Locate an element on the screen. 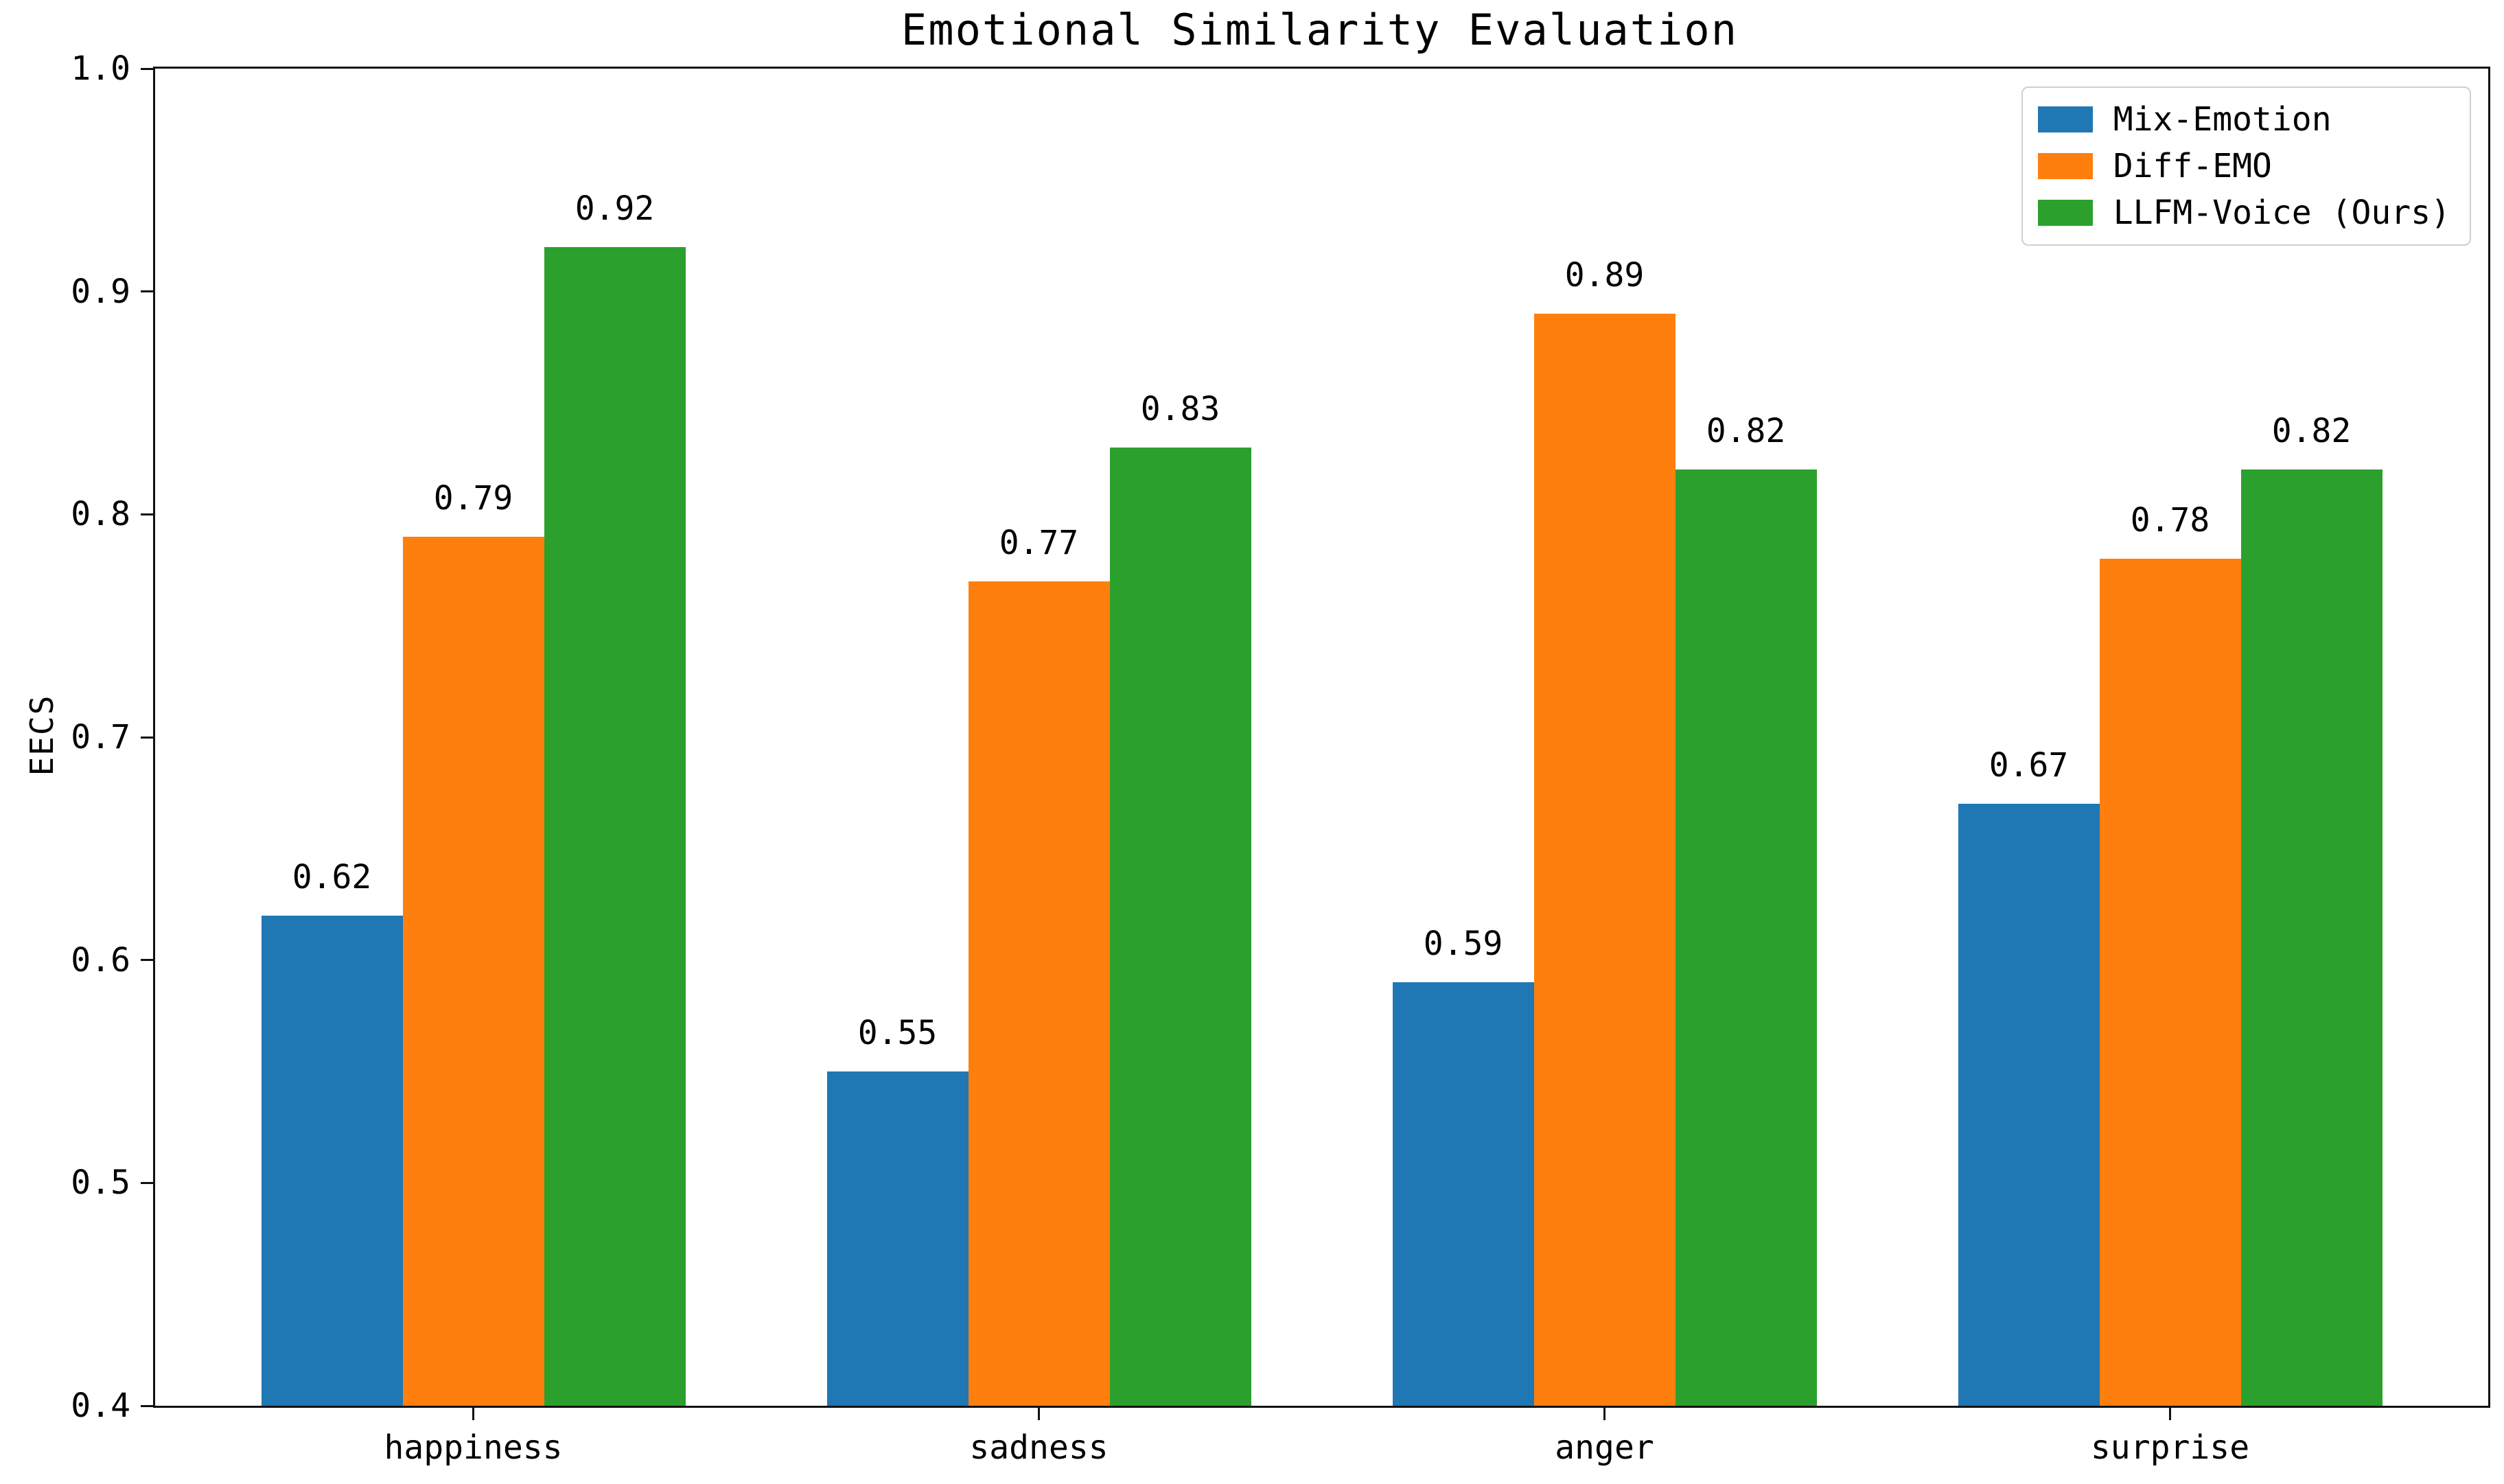 The image size is (2504, 1484). legend-item-diff-emo: Diff-EMO is located at coordinates (2243, 166).